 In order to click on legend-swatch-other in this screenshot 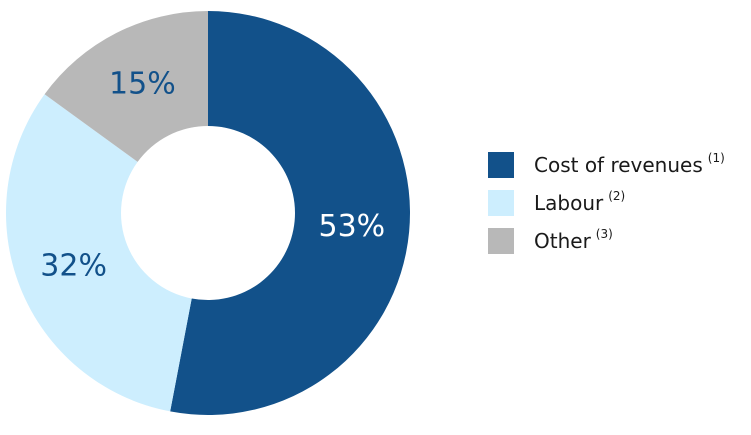, I will do `click(501, 241)`.